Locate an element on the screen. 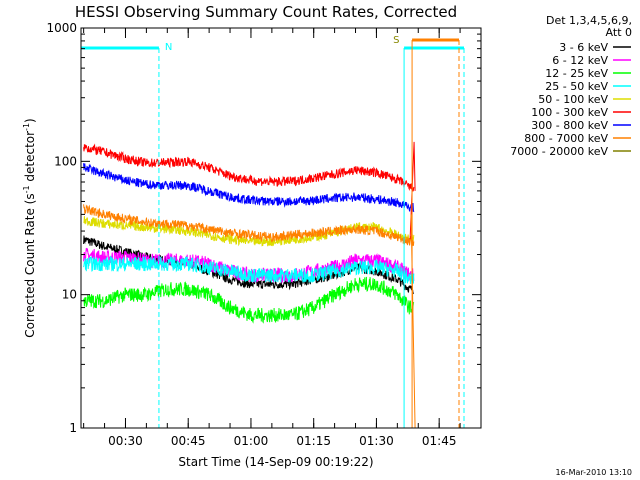 The image size is (640, 480). legend-label-7: 800 - 7000 keV is located at coordinates (566, 138).